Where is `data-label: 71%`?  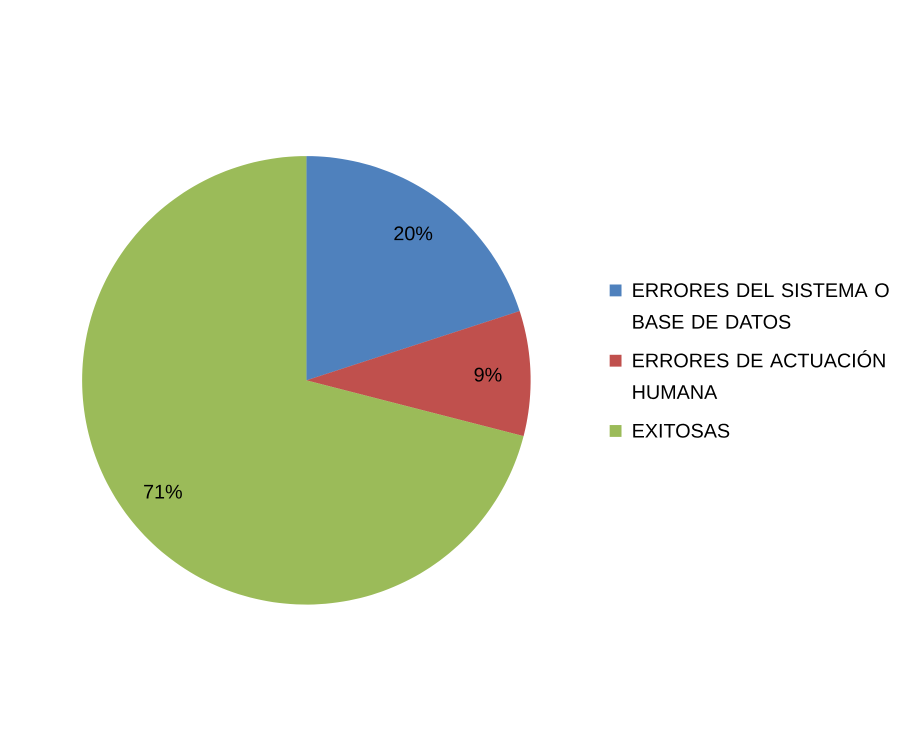 data-label: 71% is located at coordinates (163, 491).